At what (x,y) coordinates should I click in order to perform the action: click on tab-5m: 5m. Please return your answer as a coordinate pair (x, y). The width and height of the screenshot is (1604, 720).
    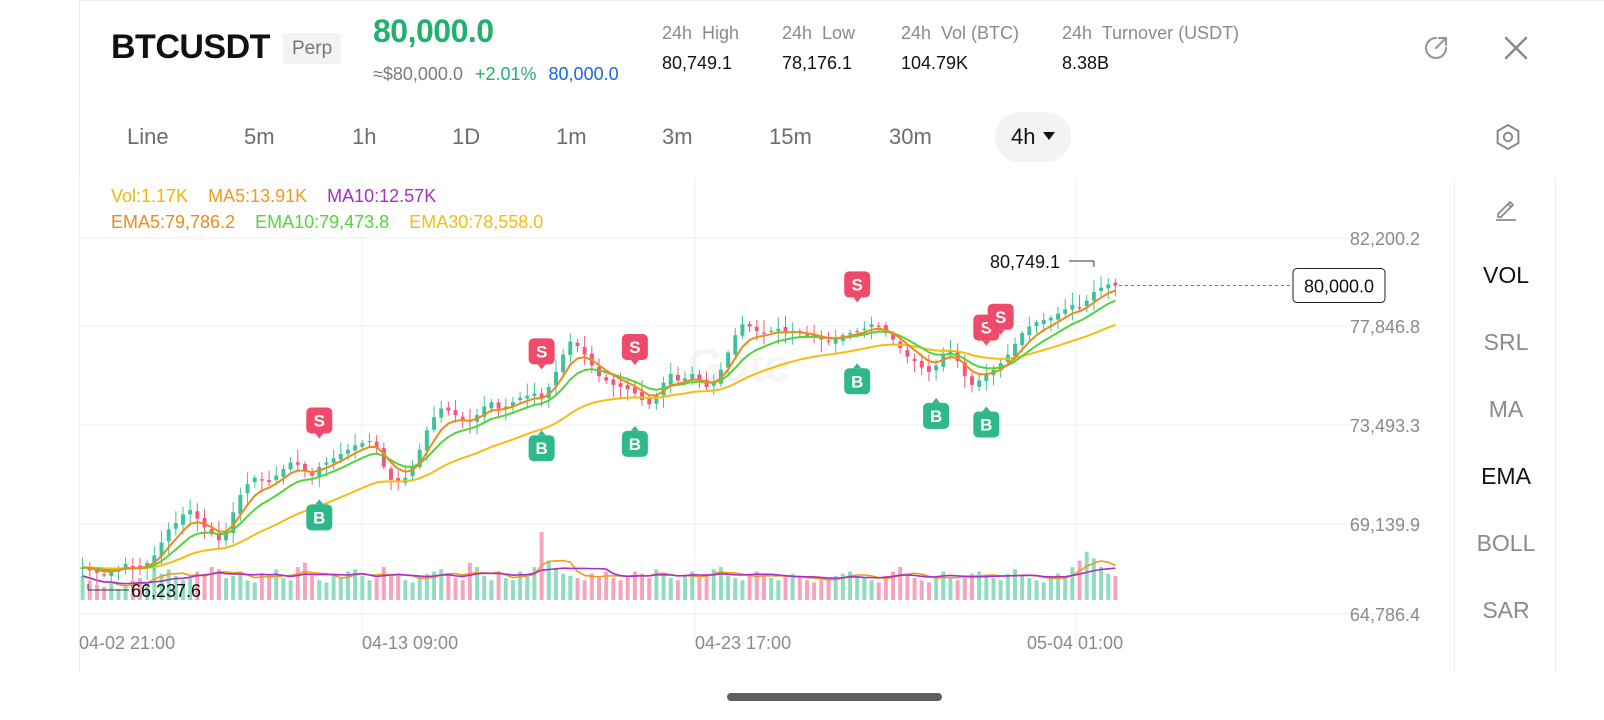
    Looking at the image, I should click on (259, 136).